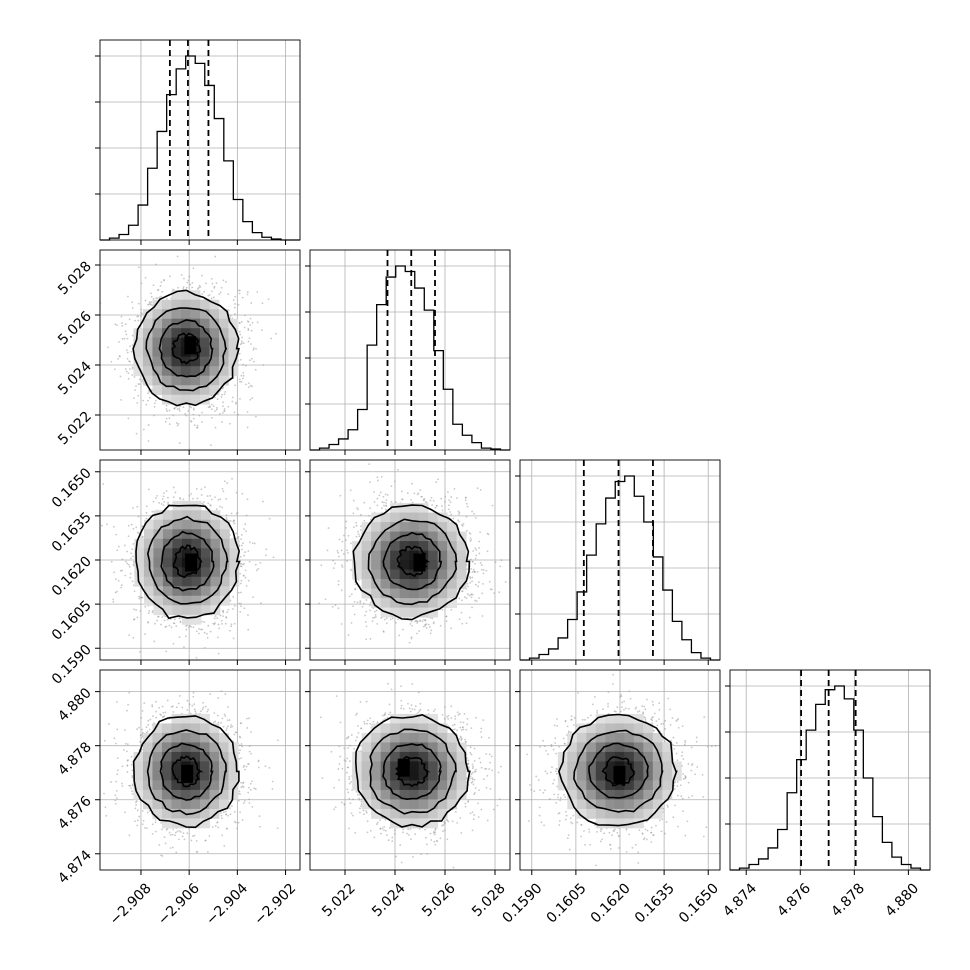  I want to click on x-tick-label: 4.876, so click(794, 900).